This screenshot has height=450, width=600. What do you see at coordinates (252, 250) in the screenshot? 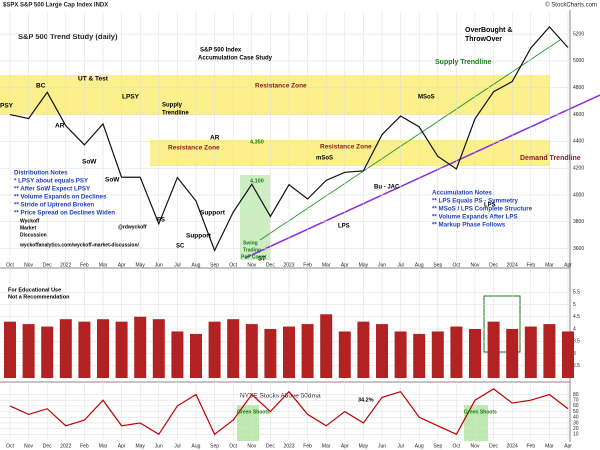
I see `annotation: Trading` at bounding box center [252, 250].